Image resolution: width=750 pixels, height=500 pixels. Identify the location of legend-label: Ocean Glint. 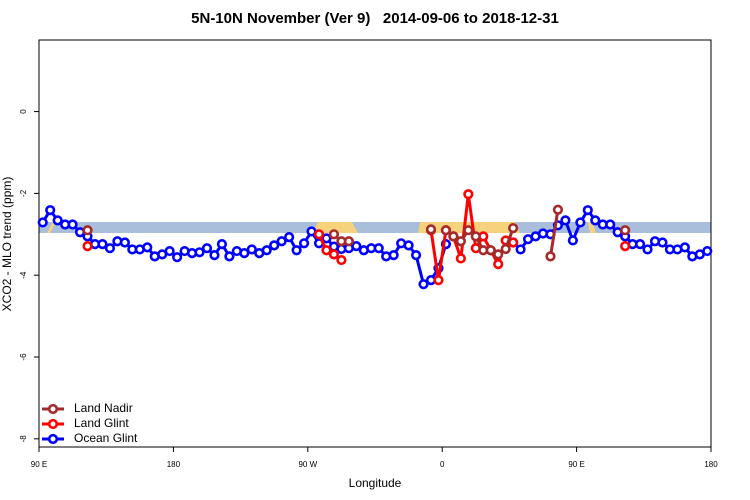
(106, 438).